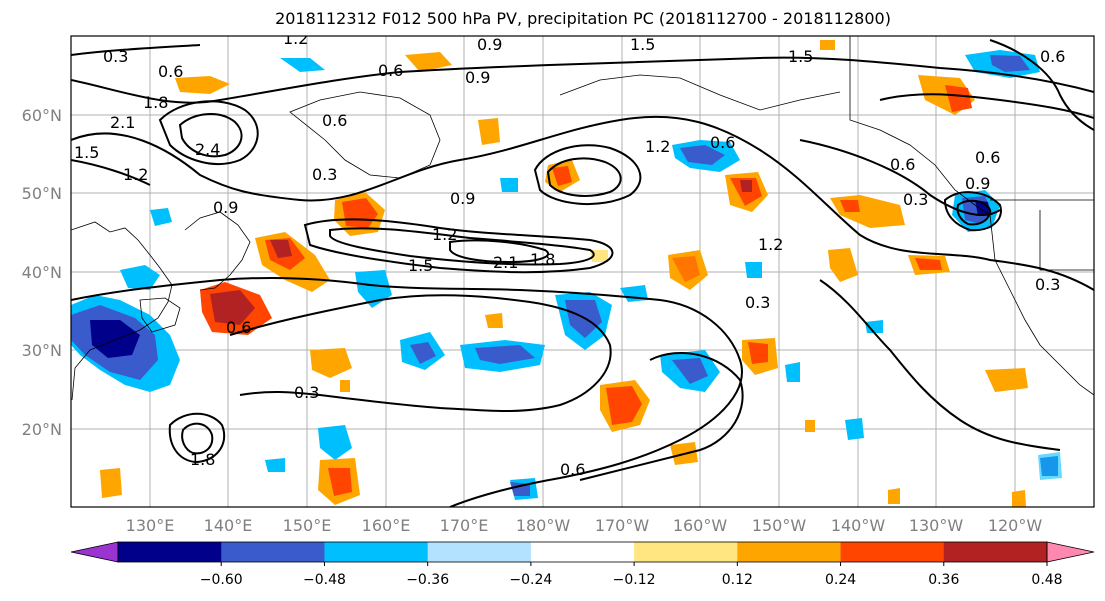 The height and width of the screenshot is (601, 1105). I want to click on colorbar, so click(582, 552).